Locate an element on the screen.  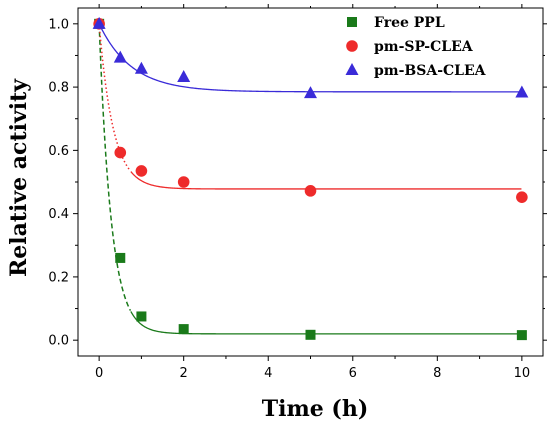
x-axis-title: Time (h) is located at coordinates (315, 409).